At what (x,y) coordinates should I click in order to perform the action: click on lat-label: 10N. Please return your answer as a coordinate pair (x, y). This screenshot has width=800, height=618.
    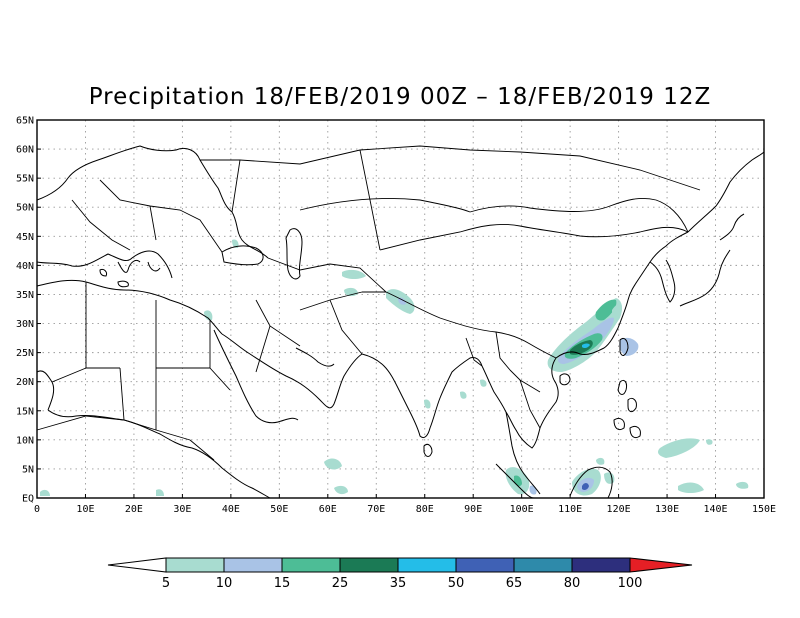
    Looking at the image, I should click on (25, 440).